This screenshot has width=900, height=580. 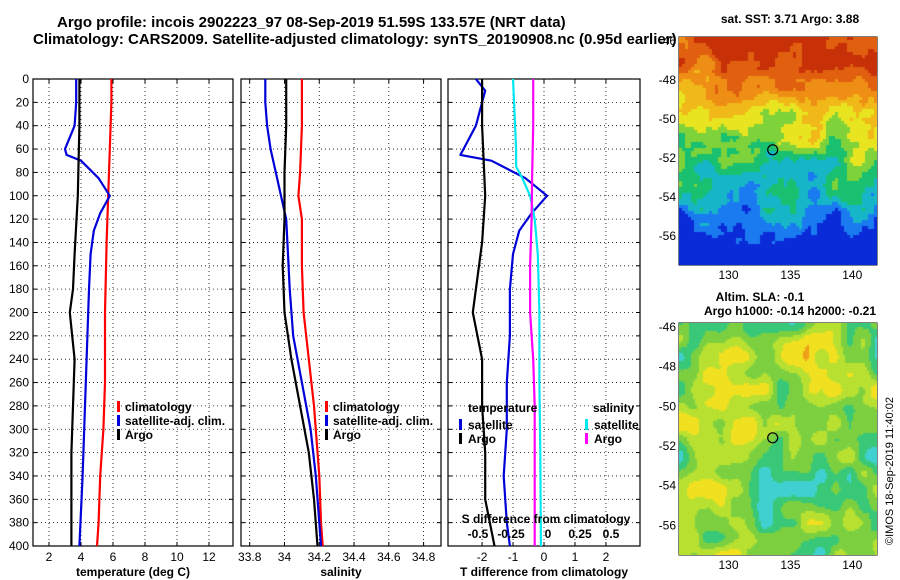 I want to click on x-tick-label: -2, so click(x=482, y=557).